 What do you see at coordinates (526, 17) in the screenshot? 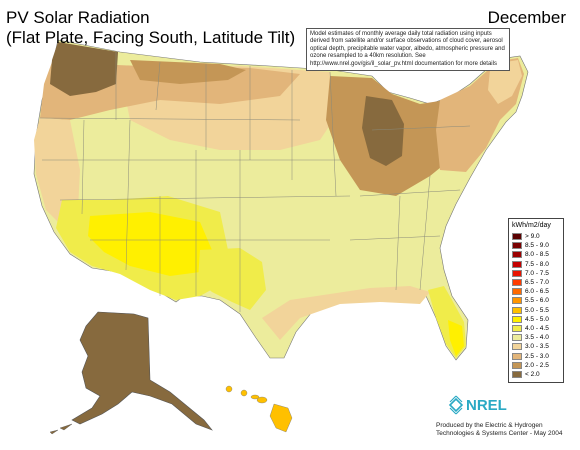
I see `map-month: December` at bounding box center [526, 17].